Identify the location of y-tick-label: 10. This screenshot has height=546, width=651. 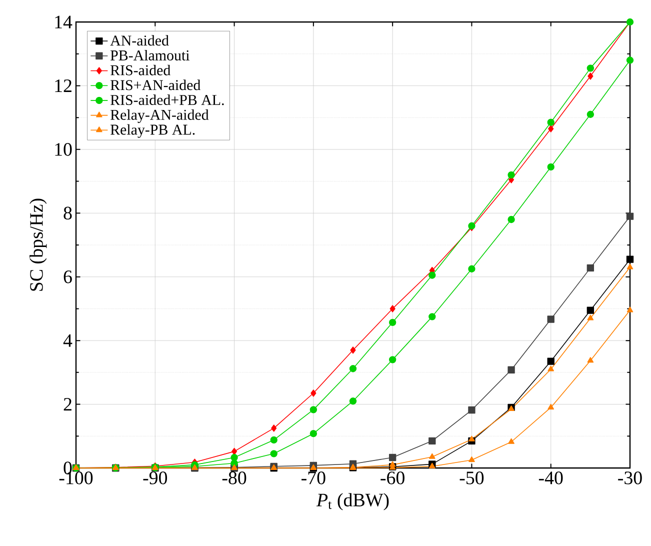
(63, 149).